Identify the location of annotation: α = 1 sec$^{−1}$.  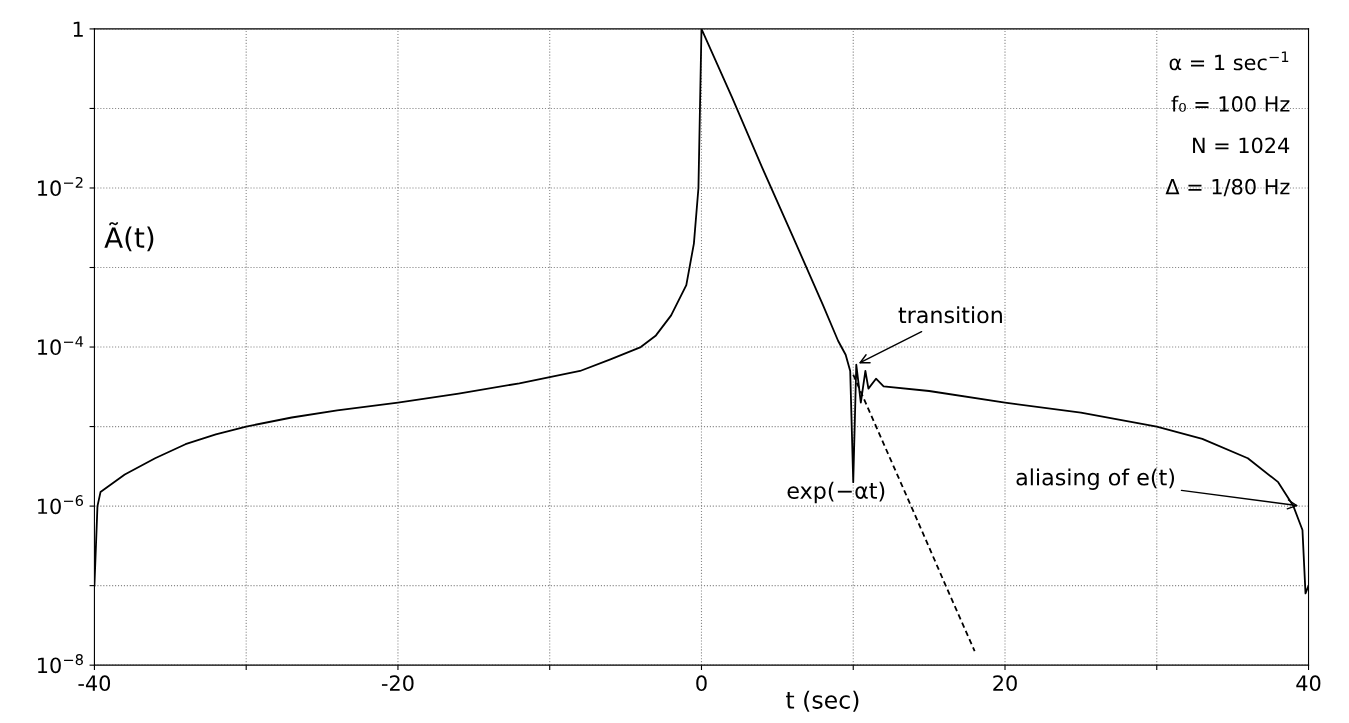
(1229, 61).